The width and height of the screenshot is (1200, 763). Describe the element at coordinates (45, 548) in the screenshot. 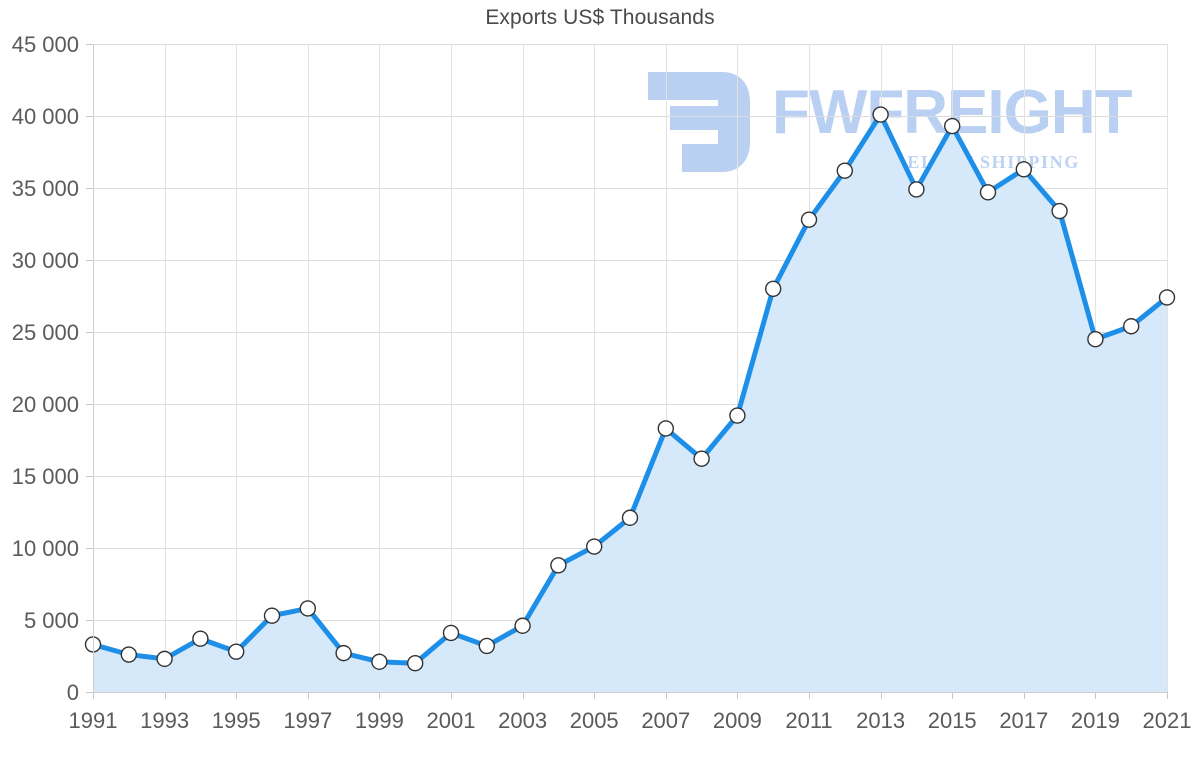

I see `y-axis-tick-label: 10 000` at that location.